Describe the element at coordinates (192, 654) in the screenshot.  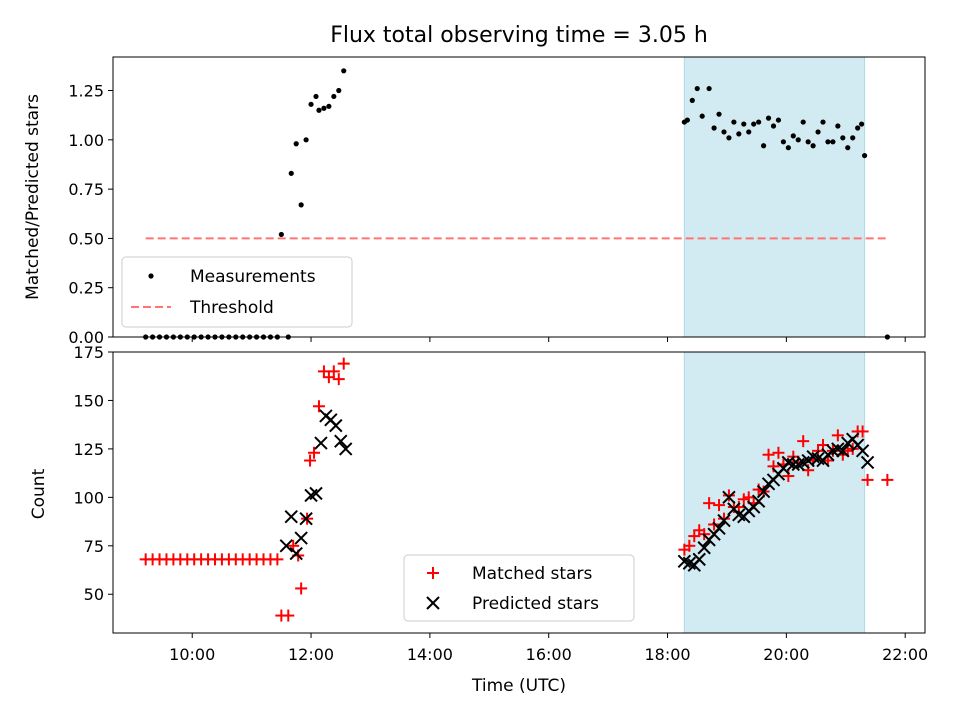
I see `x-tick-label: 10:00` at that location.